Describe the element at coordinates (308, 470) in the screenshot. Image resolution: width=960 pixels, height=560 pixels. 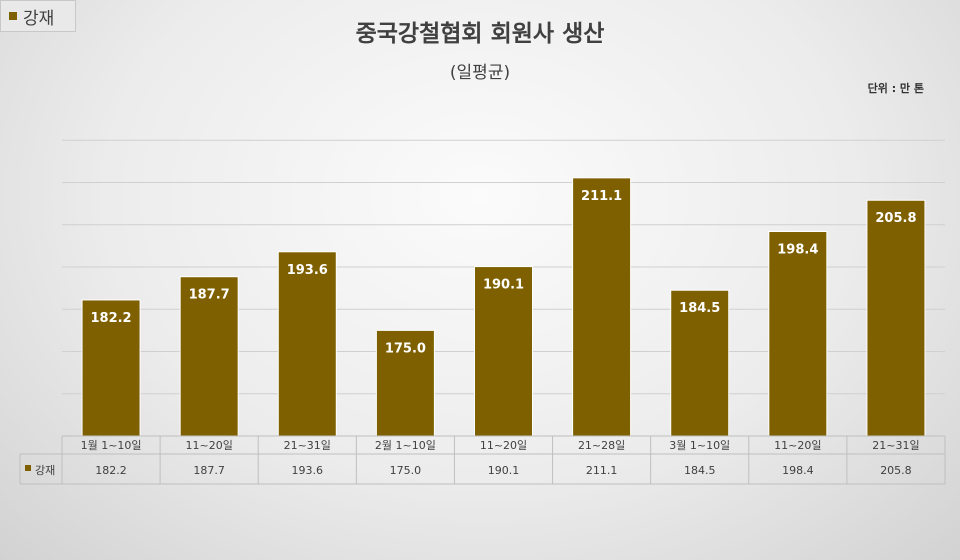
I see `table-value-cell: 193.6` at that location.